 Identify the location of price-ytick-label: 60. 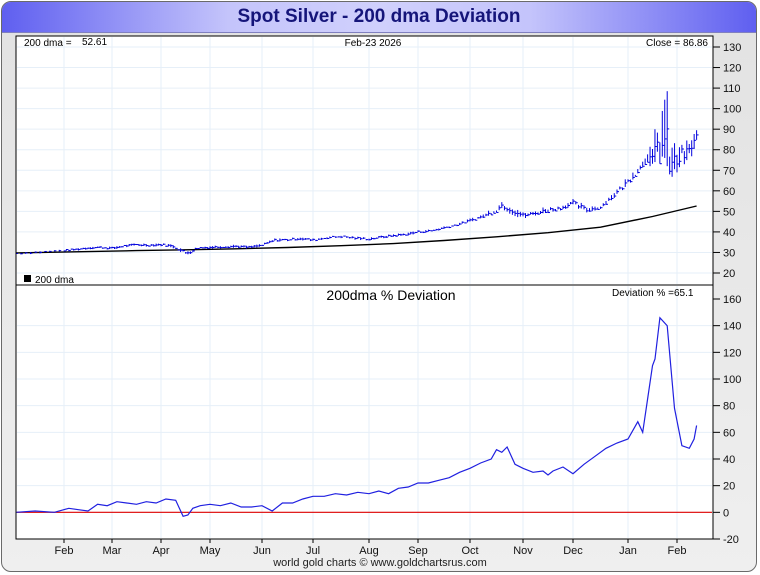
(729, 192).